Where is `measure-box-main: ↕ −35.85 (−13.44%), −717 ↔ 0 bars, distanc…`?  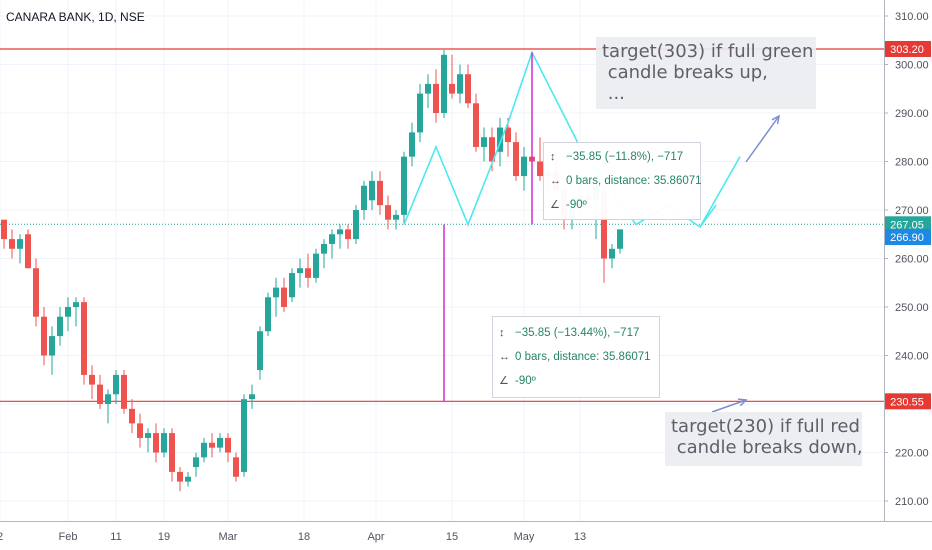
measure-box-main: ↕ −35.85 (−13.44%), −717 ↔ 0 bars, distanc… is located at coordinates (576, 357).